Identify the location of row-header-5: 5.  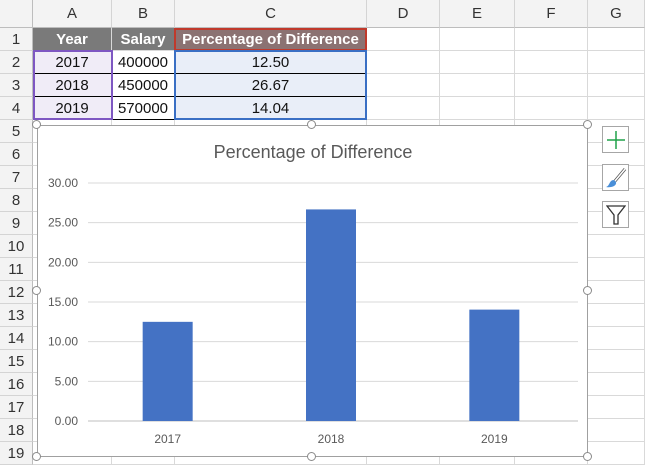
(16, 131).